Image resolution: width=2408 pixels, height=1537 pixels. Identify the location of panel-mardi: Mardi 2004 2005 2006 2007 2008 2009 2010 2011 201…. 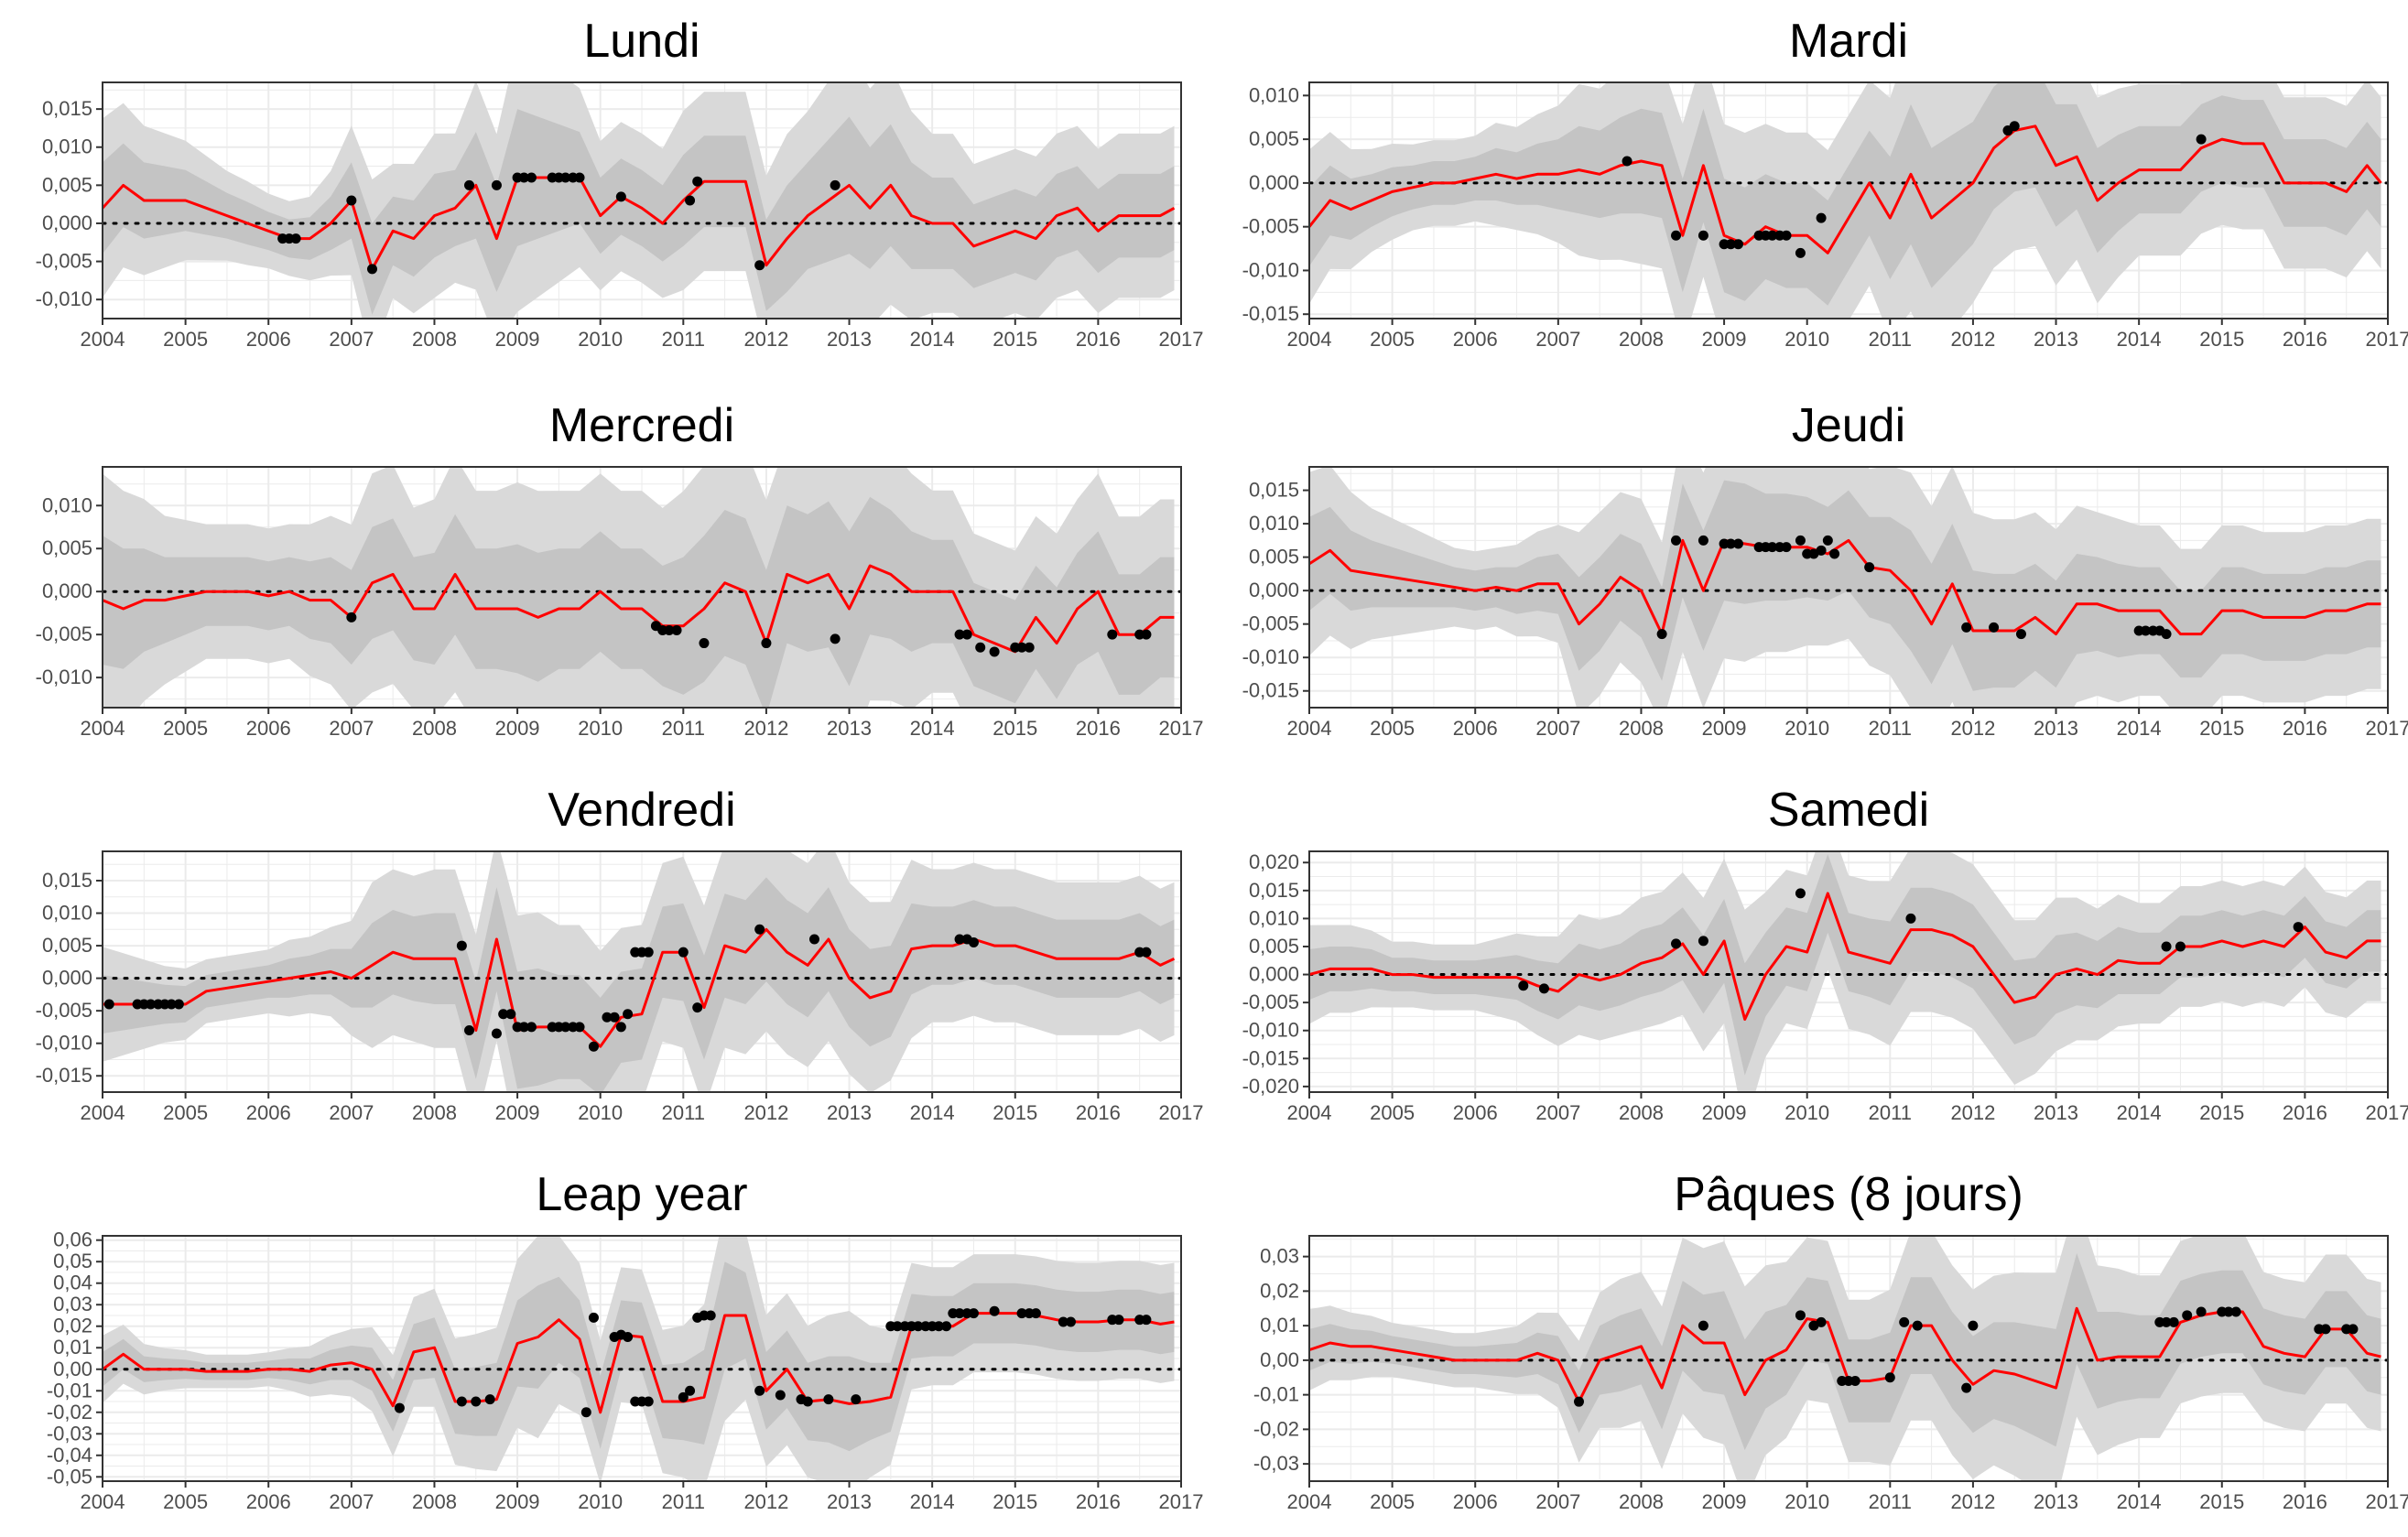
(1825, 183).